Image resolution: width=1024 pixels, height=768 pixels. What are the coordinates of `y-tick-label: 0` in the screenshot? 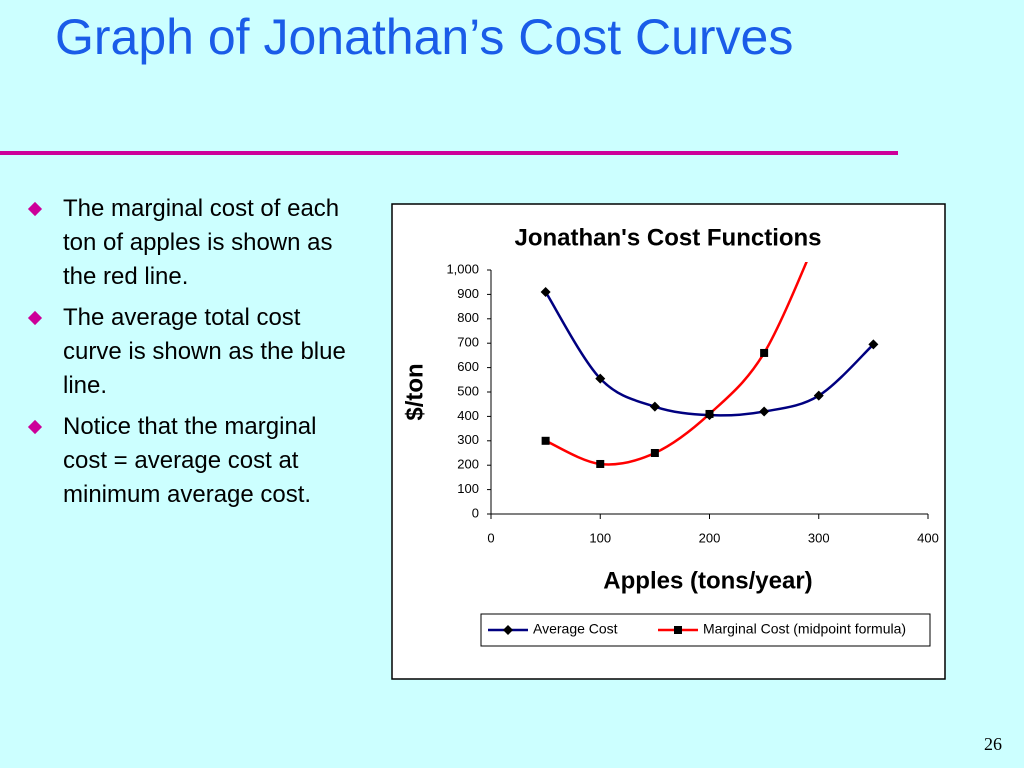 It's located at (475, 512).